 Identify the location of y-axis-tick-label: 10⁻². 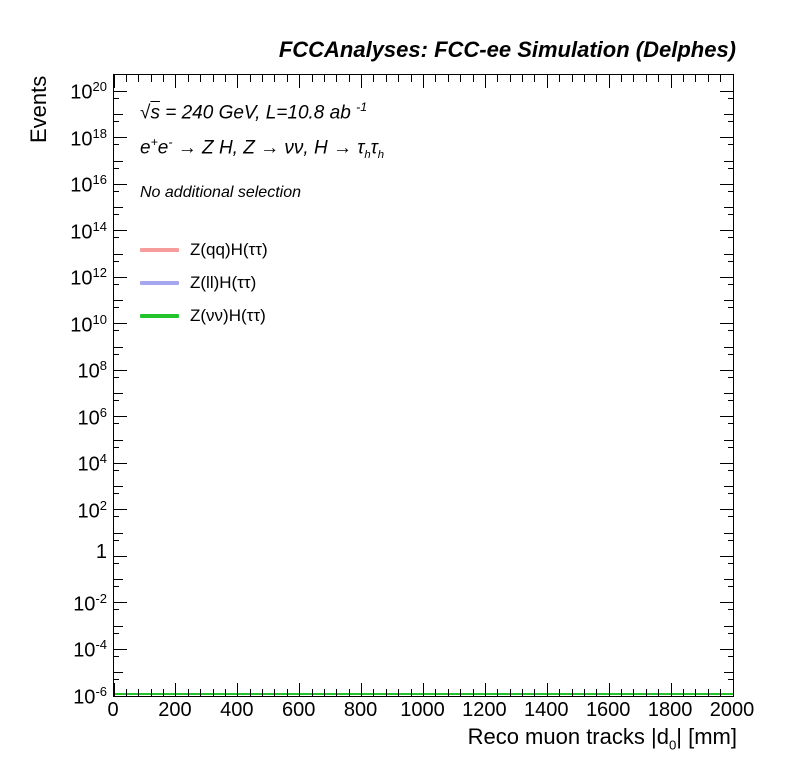
(90, 603).